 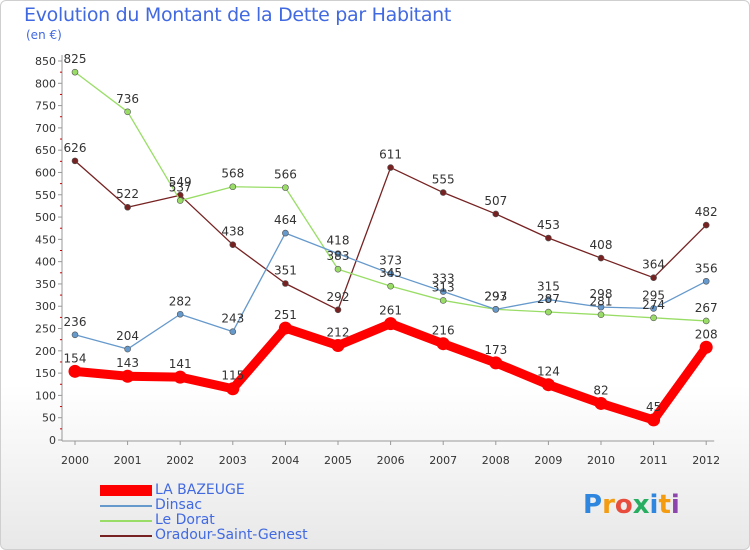 What do you see at coordinates (706, 308) in the screenshot?
I see `data-label: 267` at bounding box center [706, 308].